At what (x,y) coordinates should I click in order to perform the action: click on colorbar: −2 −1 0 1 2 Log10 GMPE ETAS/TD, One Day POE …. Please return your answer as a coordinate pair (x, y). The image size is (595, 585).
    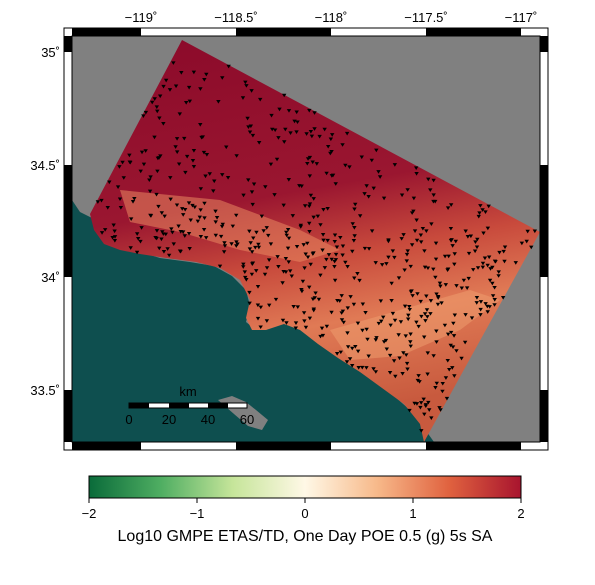
    Looking at the image, I should click on (303, 510).